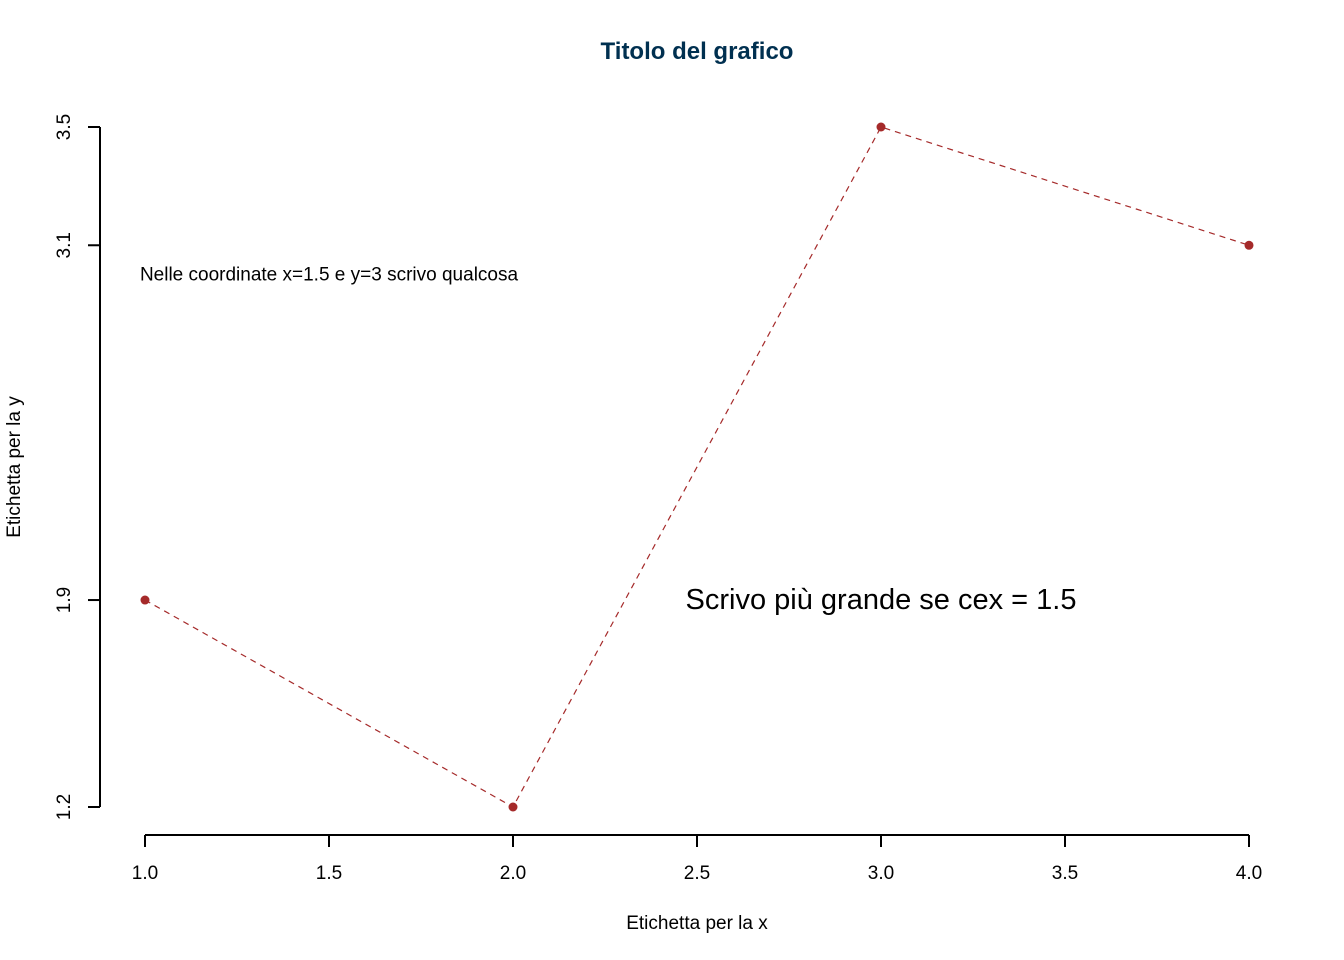 This screenshot has width=1344, height=960. I want to click on x-tick-label: 2.0, so click(513, 873).